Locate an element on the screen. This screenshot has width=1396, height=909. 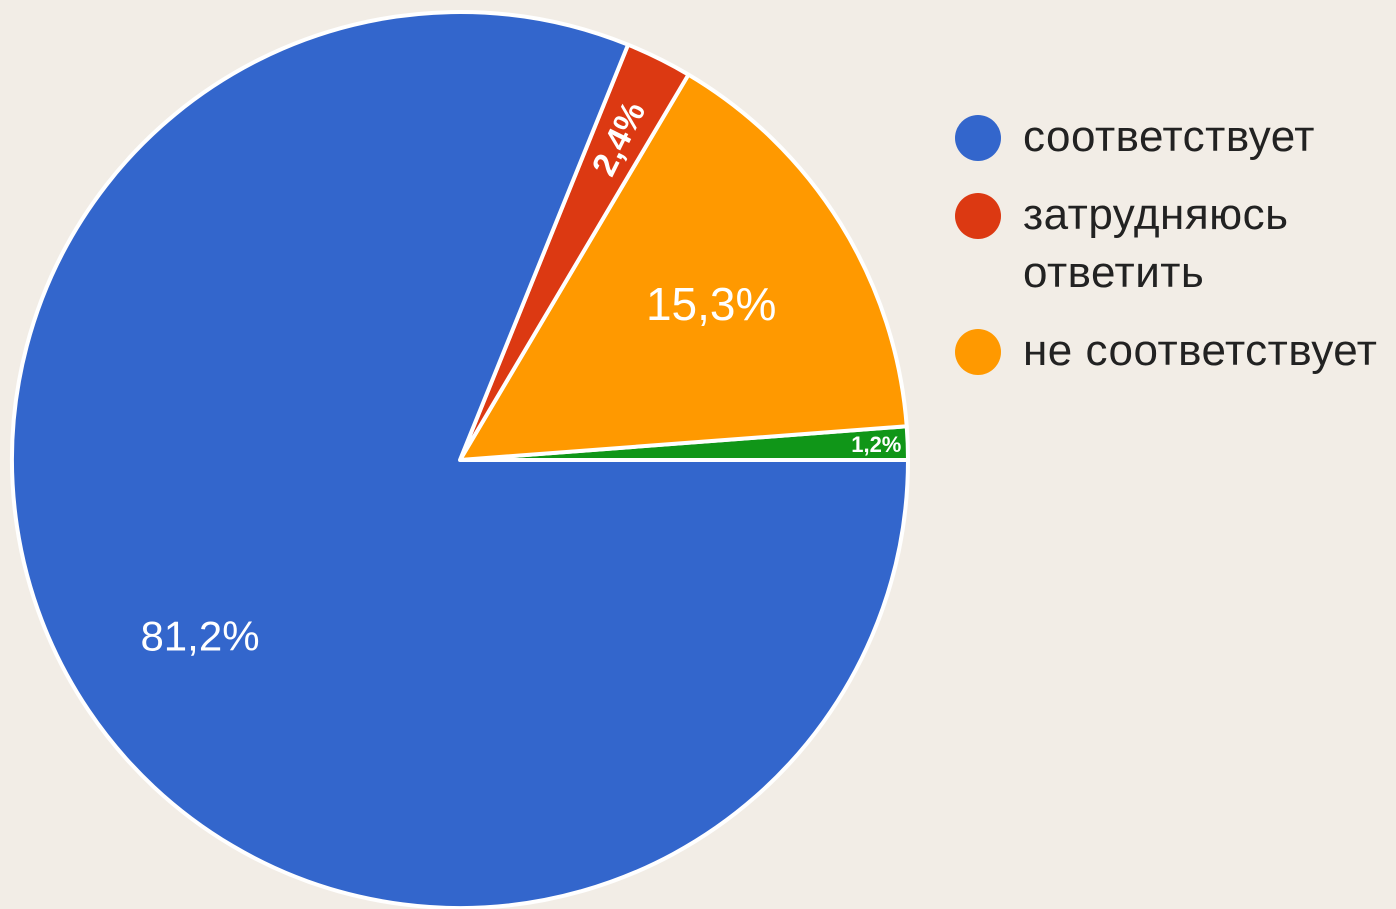
pie-label-3: 1,2% is located at coordinates (876, 444).